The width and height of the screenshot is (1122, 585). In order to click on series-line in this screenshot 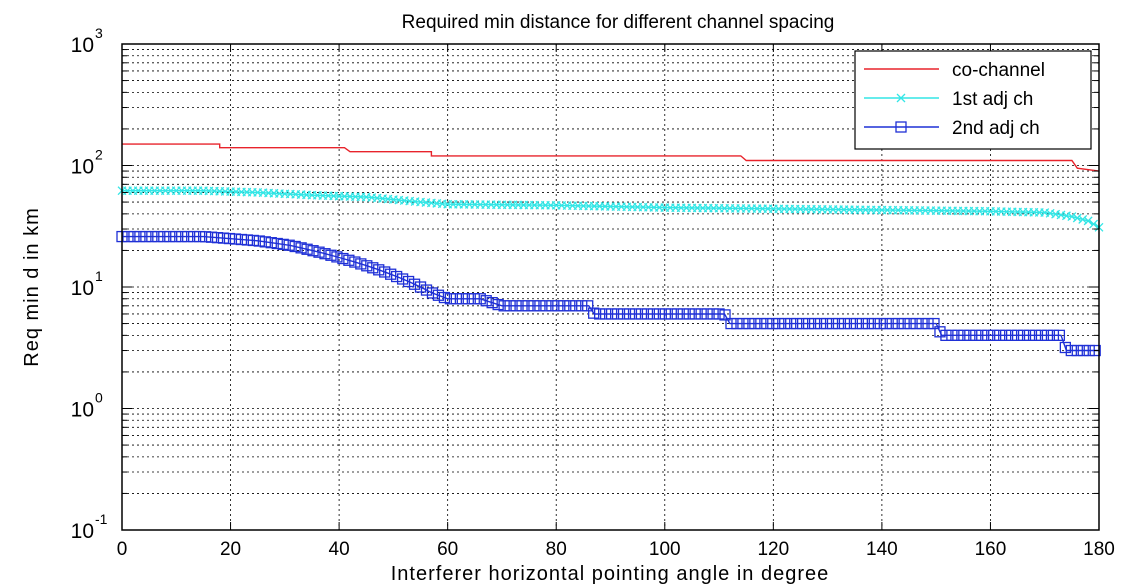, I will do `click(611, 209)`.